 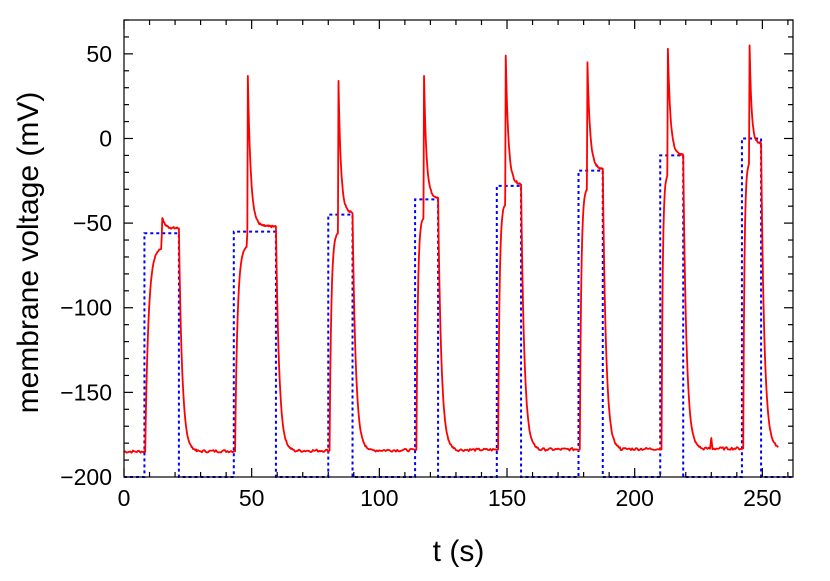 What do you see at coordinates (459, 551) in the screenshot?
I see `x-axis-label: t (s)` at bounding box center [459, 551].